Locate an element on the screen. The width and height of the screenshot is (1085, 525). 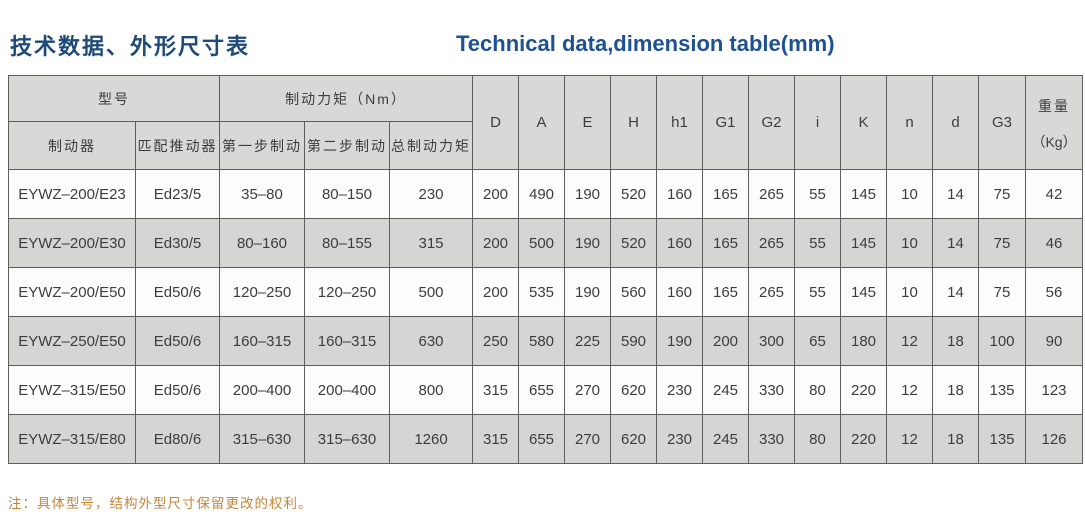
cell-dim-E: 225 is located at coordinates (588, 341).